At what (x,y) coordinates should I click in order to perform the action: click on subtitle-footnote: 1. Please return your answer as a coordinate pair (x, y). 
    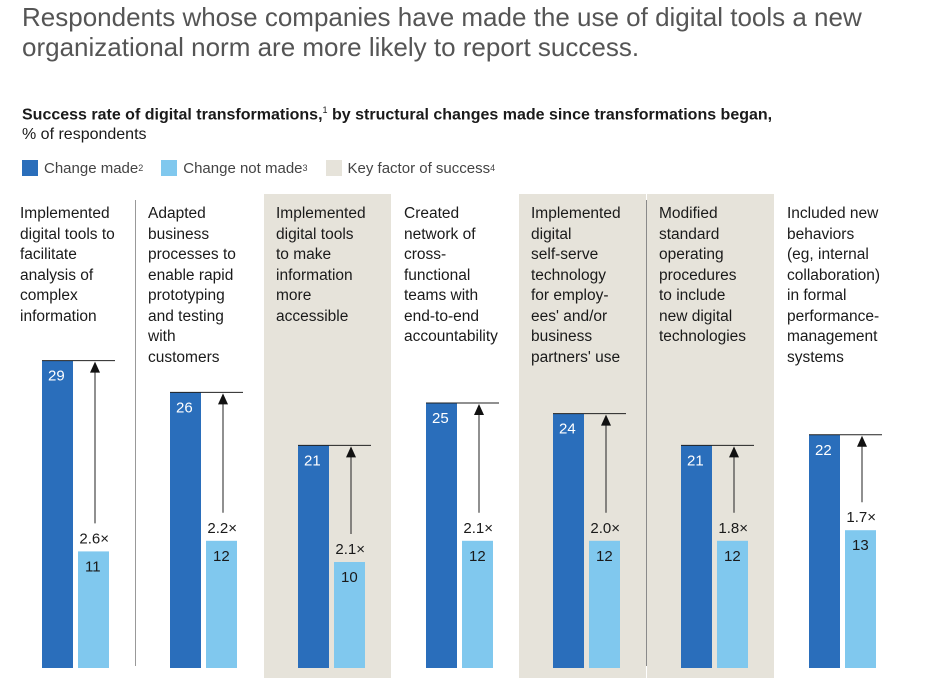
    Looking at the image, I should click on (325, 110).